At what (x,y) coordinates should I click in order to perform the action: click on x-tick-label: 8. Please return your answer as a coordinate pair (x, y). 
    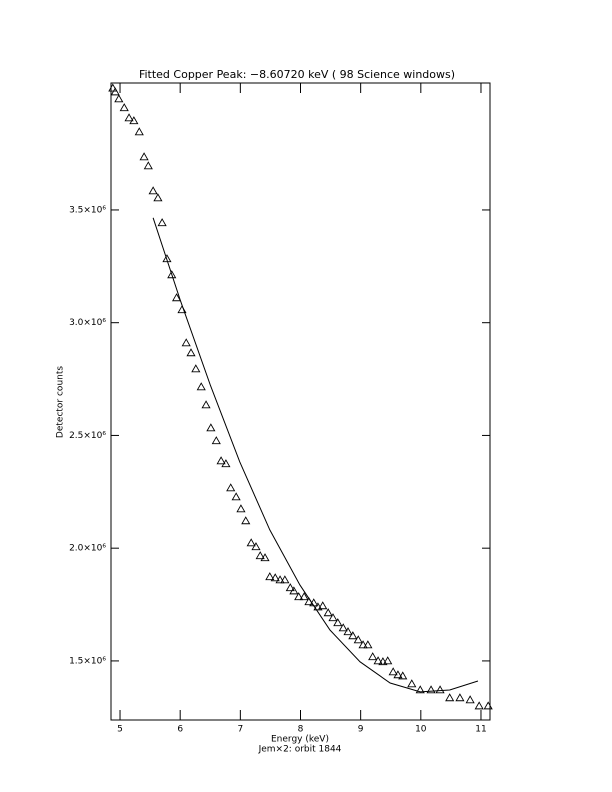
    Looking at the image, I should click on (301, 730).